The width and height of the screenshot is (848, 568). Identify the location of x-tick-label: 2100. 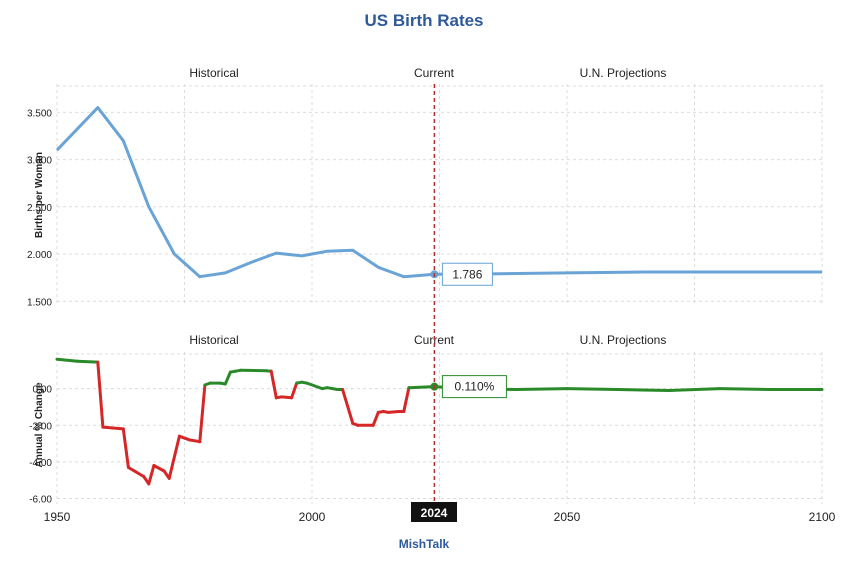
(822, 517).